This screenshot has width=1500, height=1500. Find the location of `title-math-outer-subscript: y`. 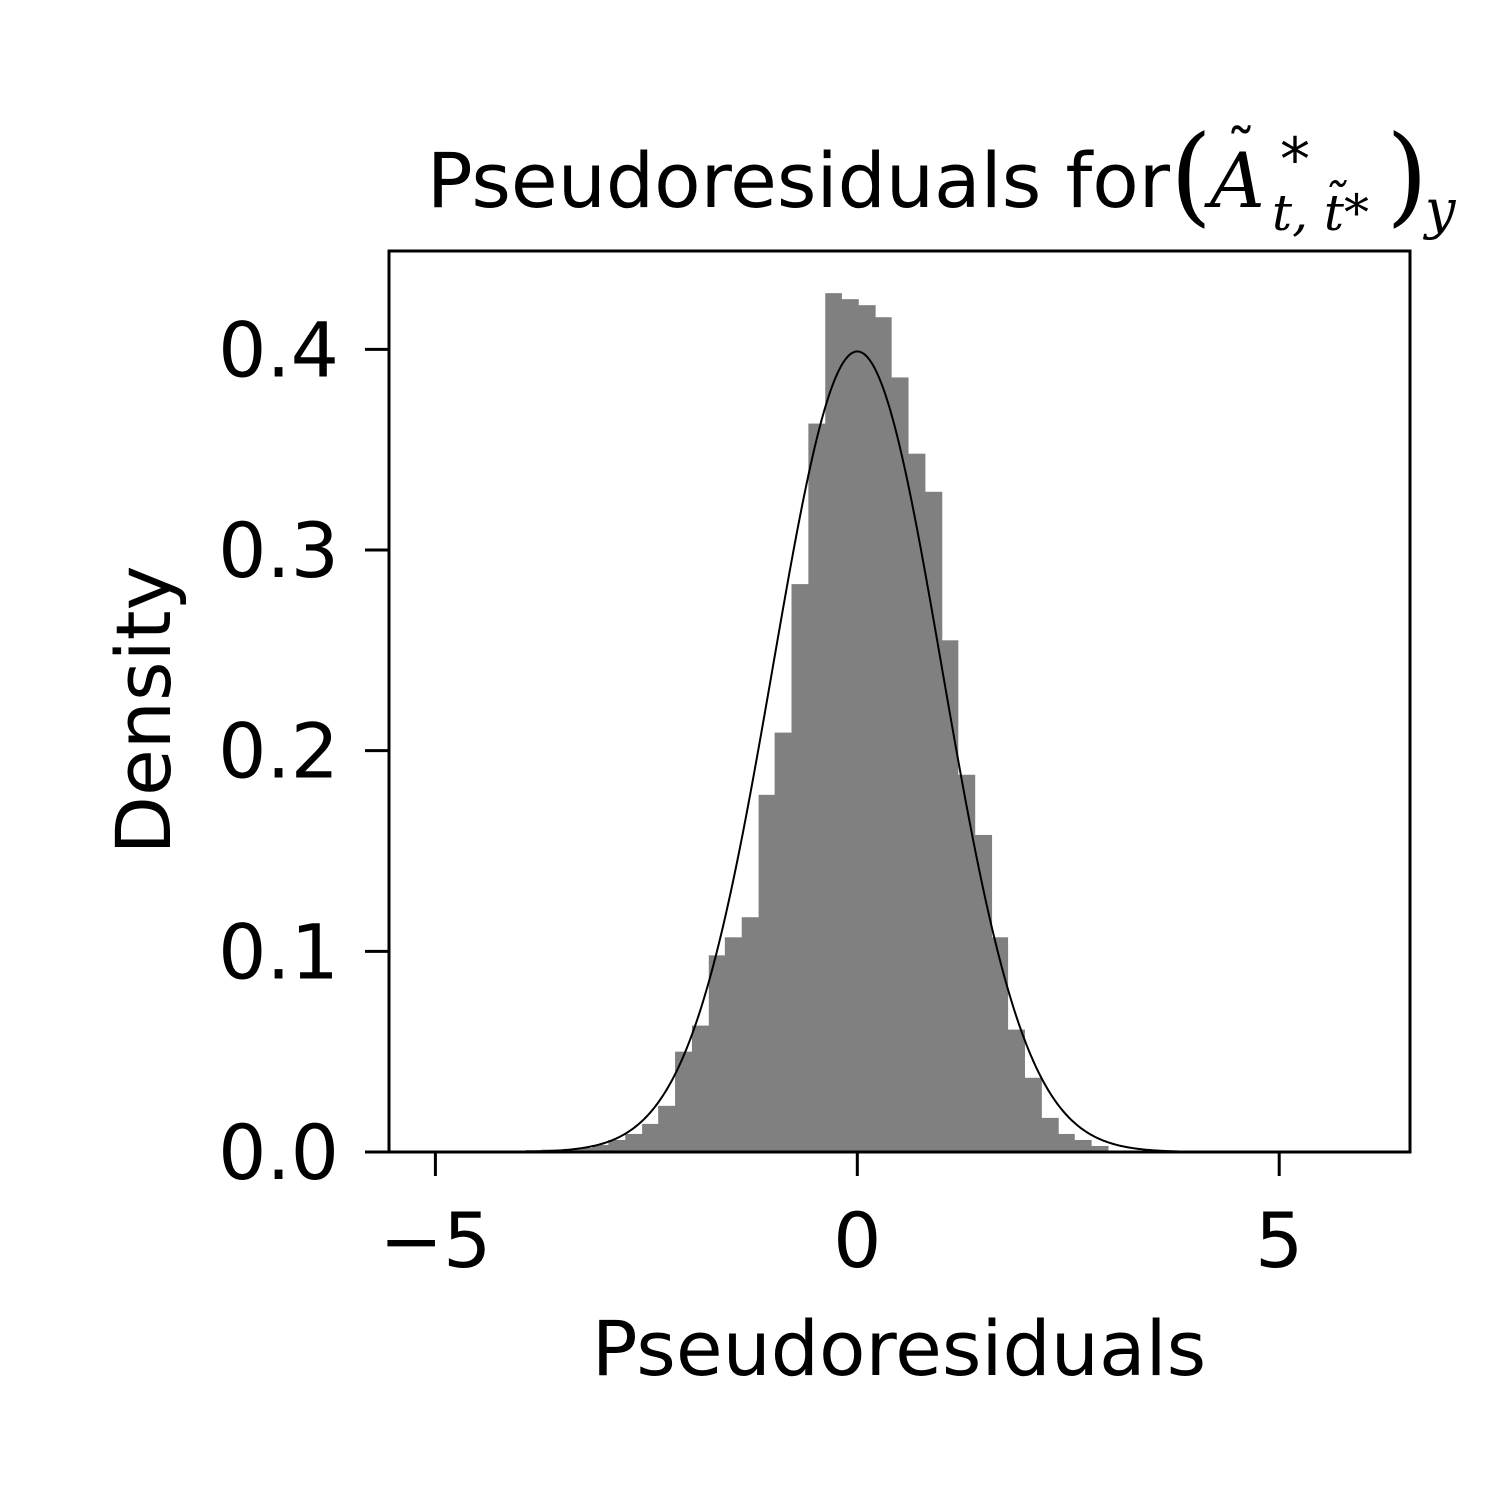

title-math-outer-subscript: y is located at coordinates (1440, 209).